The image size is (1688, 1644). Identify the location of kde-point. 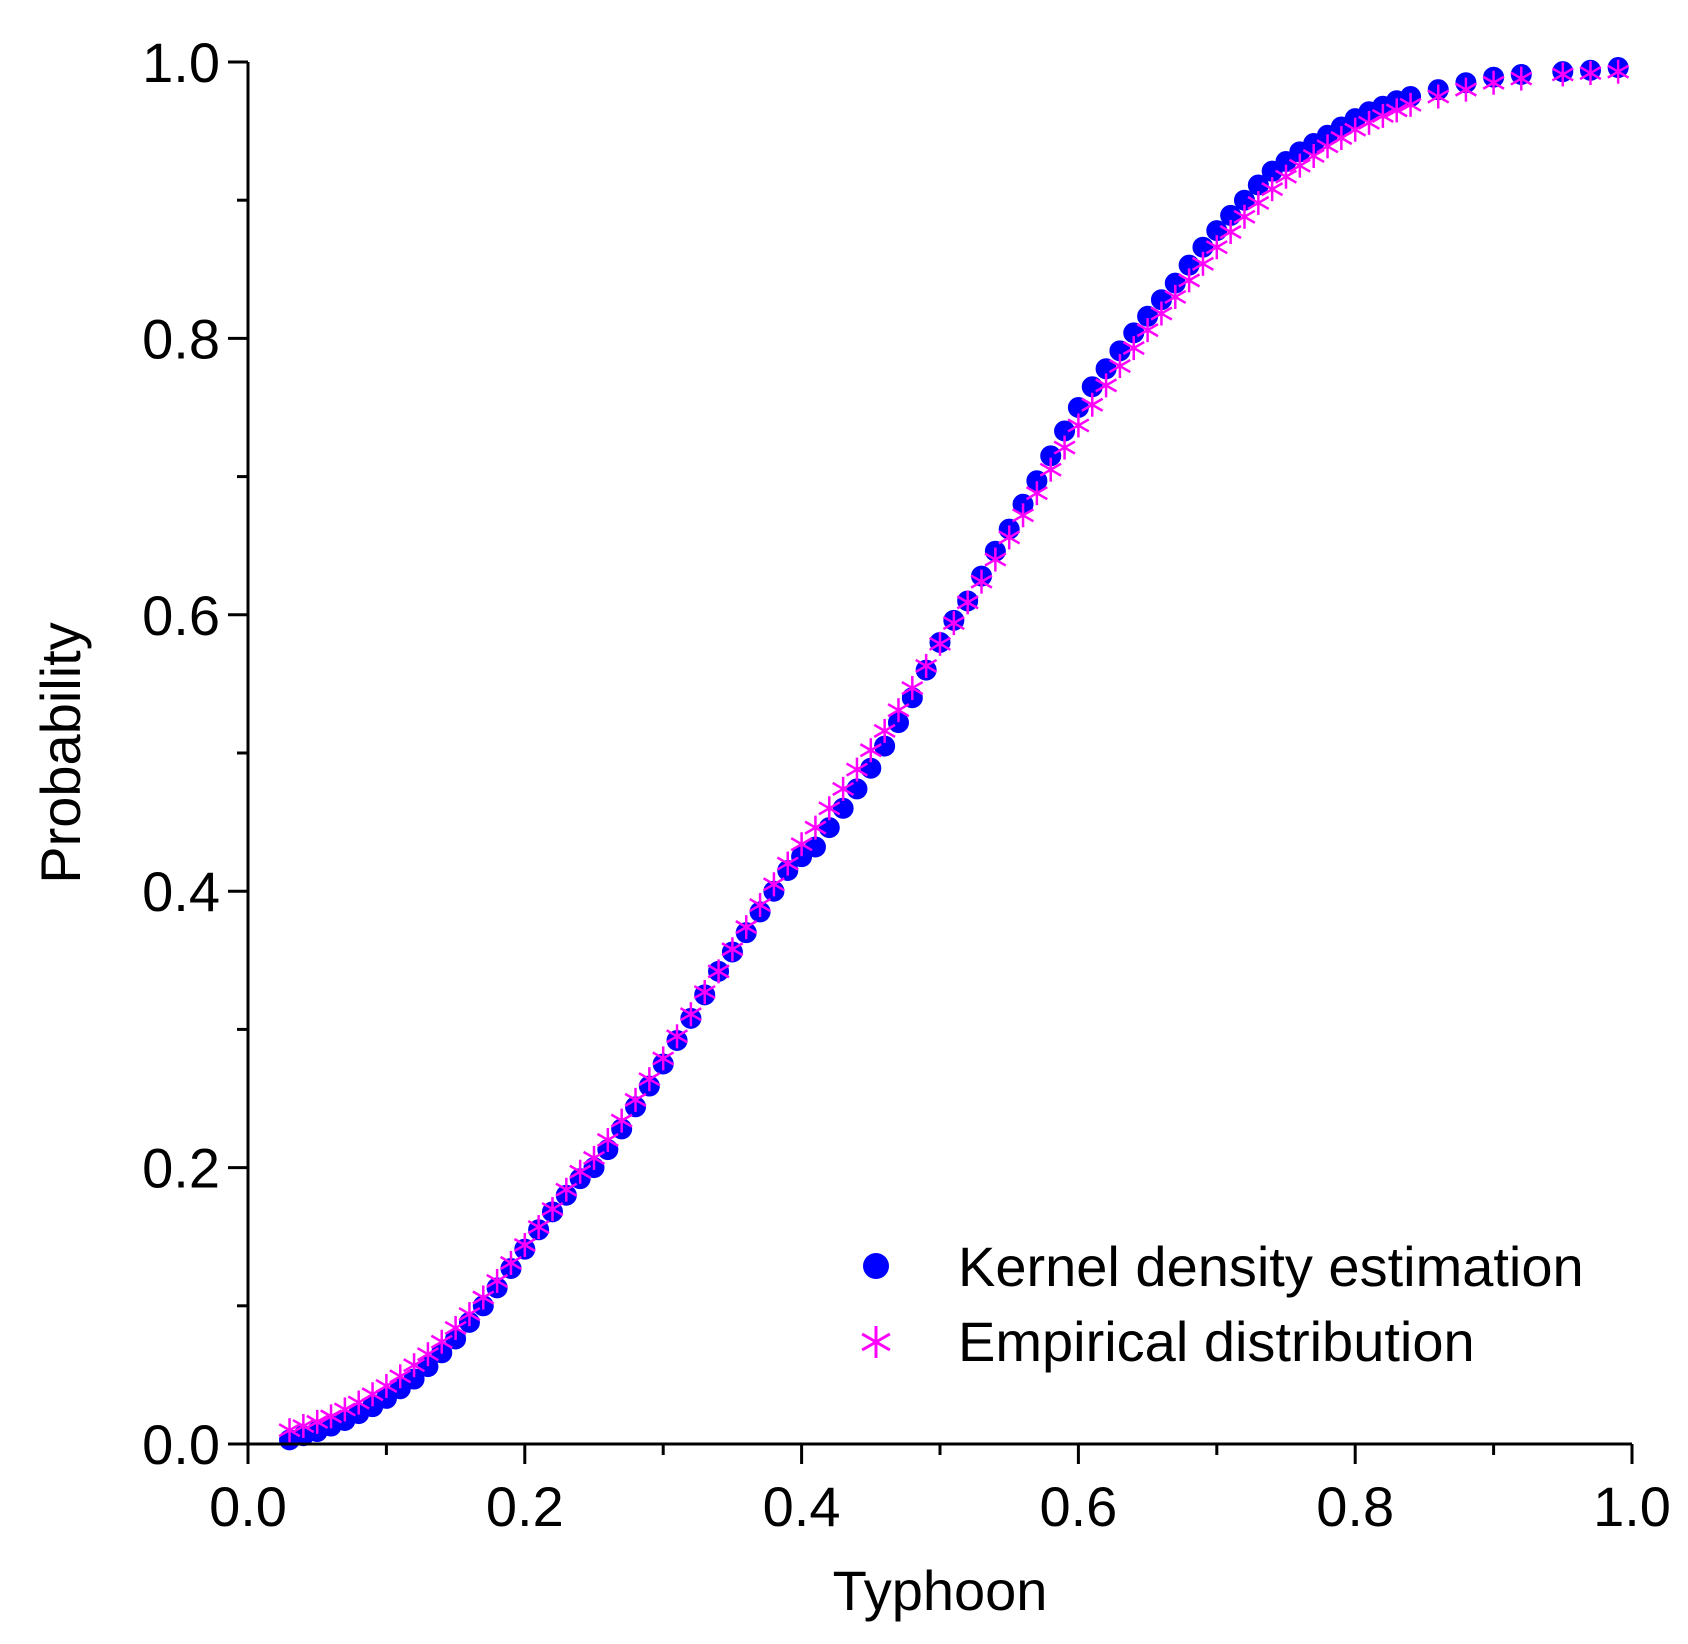
(857, 789).